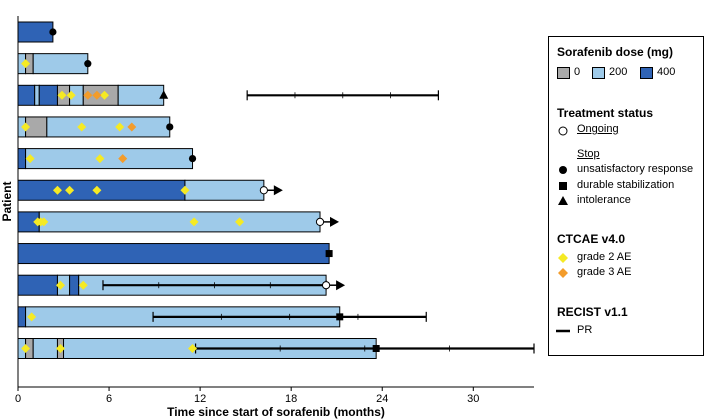  I want to click on legend-grade3: grade 3 AE, so click(604, 272).